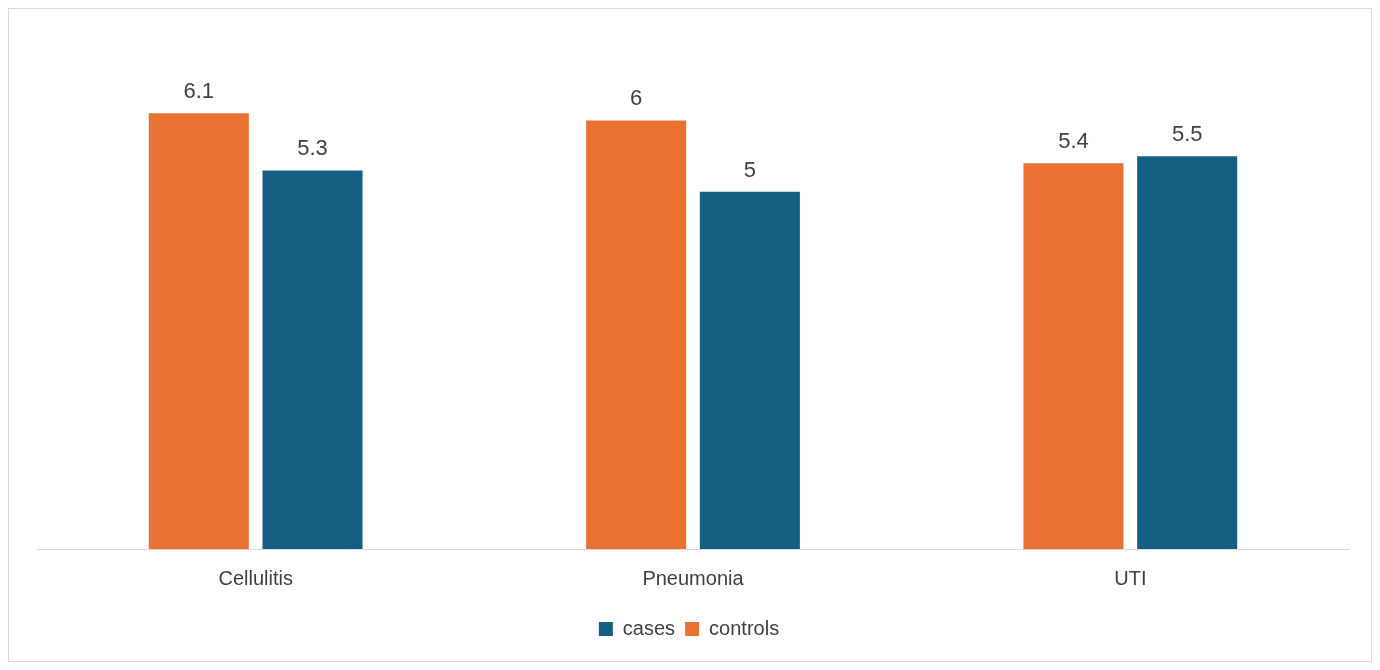  I want to click on data-label: 6.1, so click(199, 91).